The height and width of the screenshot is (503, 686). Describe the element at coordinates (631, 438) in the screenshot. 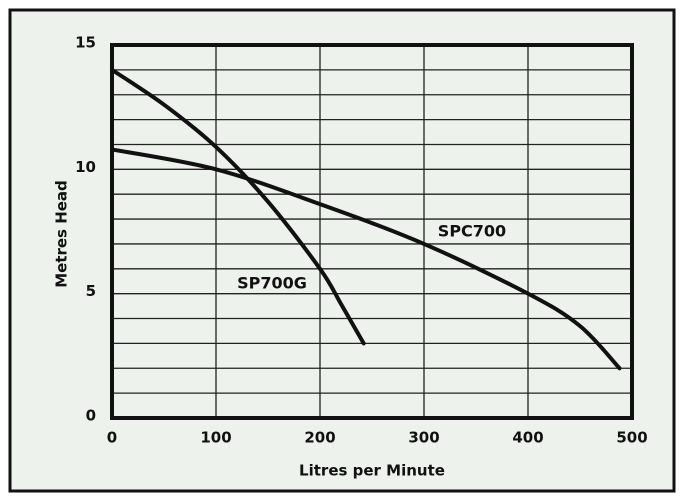

I see `x-tick-label: 500` at that location.